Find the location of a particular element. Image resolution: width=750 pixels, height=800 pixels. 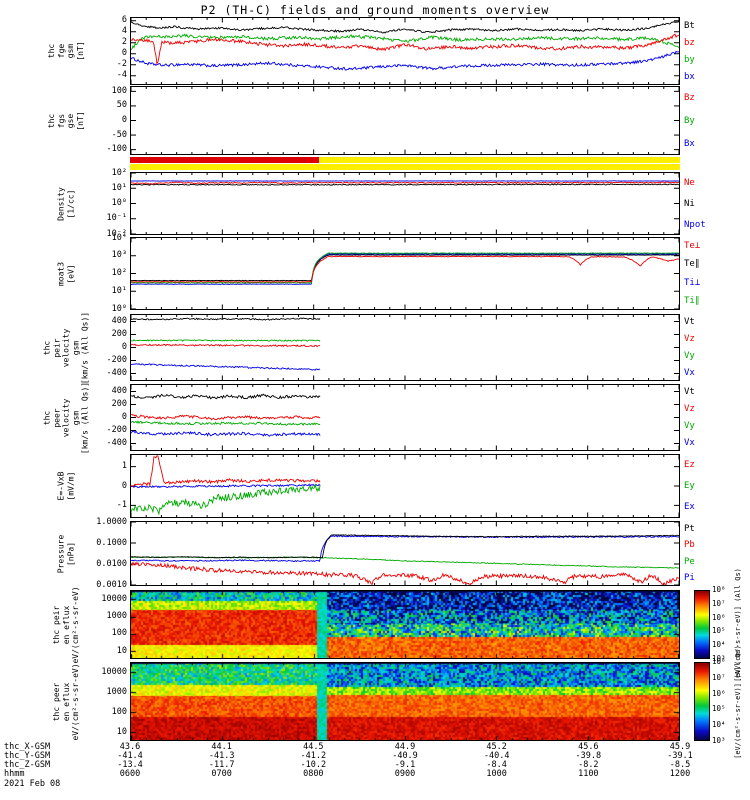

legend-Ne: Ne is located at coordinates (689, 182).